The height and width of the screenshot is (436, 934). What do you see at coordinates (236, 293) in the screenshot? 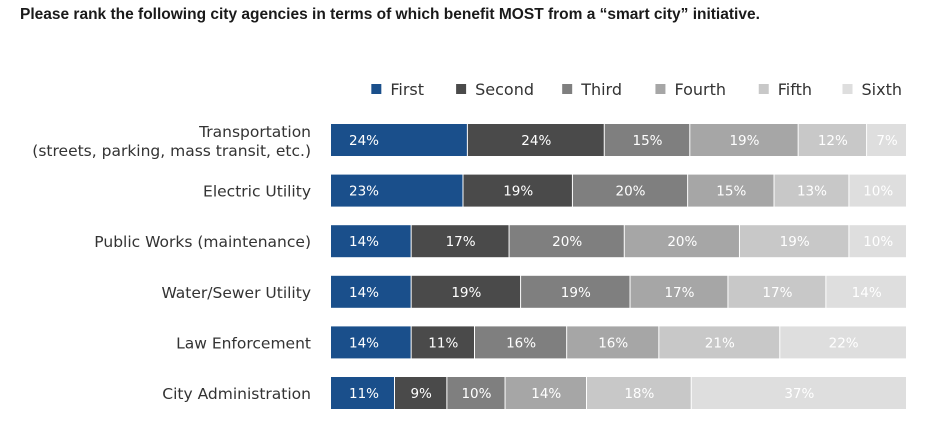
I see `category-label: Water/Sewer Utility` at bounding box center [236, 293].